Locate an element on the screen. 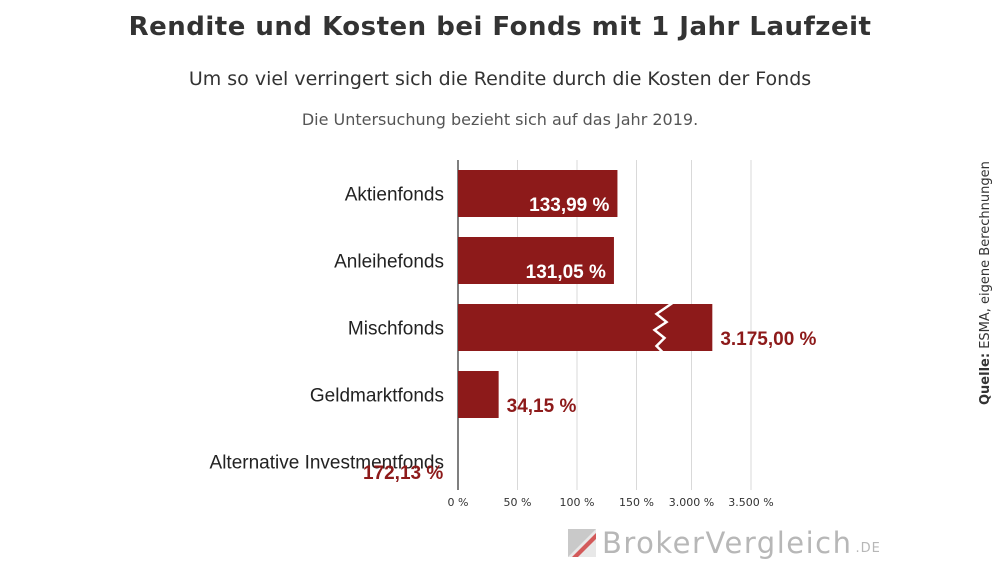 The width and height of the screenshot is (1000, 577). category-label: Geldmarktfonds is located at coordinates (377, 396).